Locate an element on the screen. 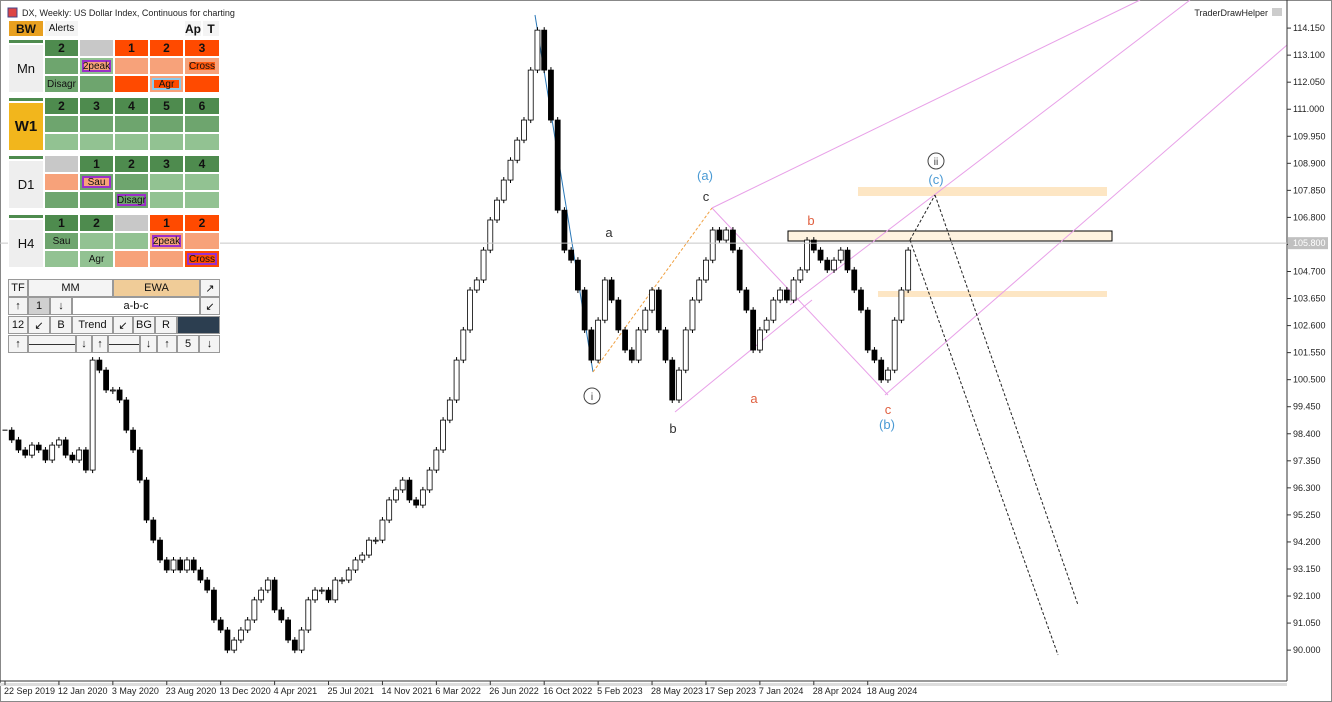 The height and width of the screenshot is (702, 1332). tag: Disagr is located at coordinates (131, 200).